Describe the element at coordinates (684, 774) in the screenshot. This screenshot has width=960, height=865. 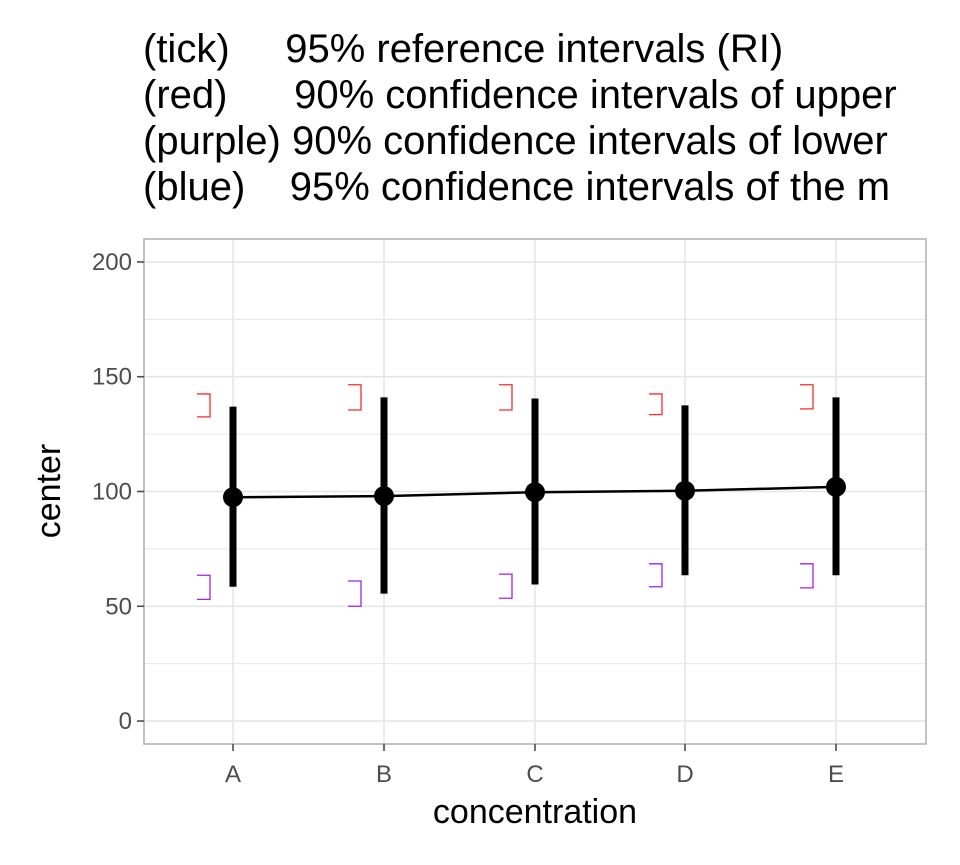
I see `x-tick-label: D` at that location.